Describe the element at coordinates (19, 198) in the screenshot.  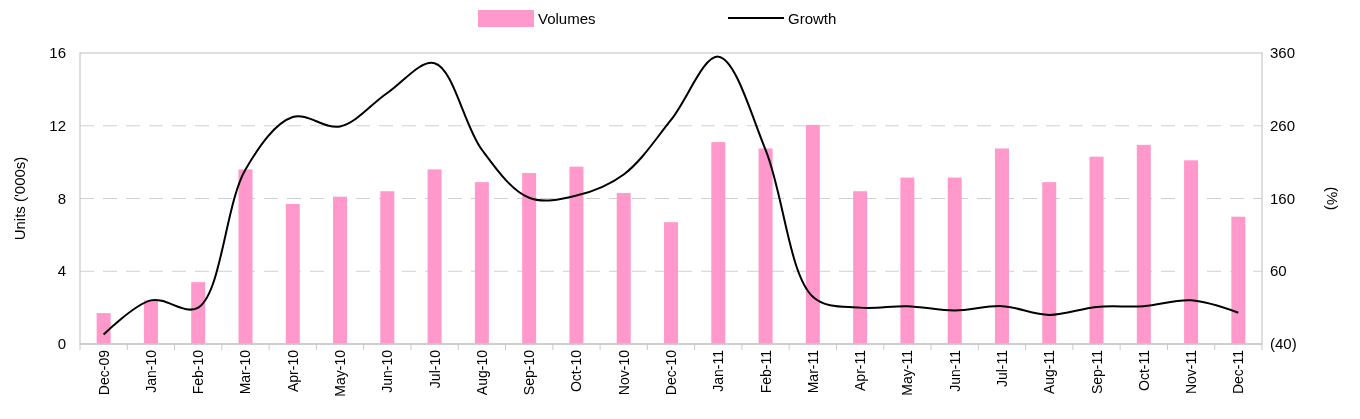
I see `y-axis-title: Units ('000s)` at that location.